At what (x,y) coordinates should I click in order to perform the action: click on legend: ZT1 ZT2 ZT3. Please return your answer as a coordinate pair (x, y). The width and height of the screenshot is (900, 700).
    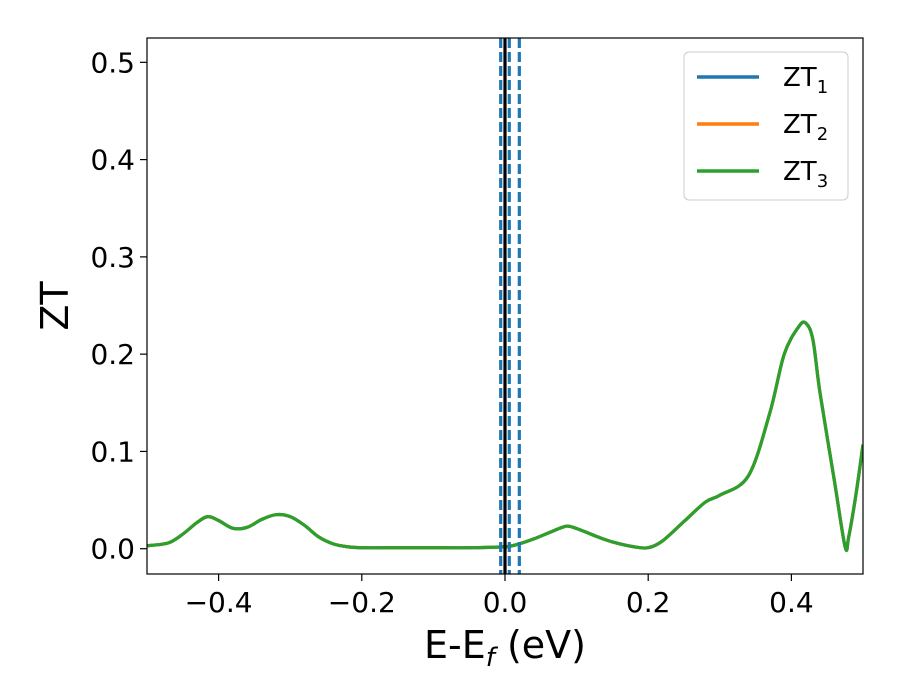
    Looking at the image, I should click on (766, 126).